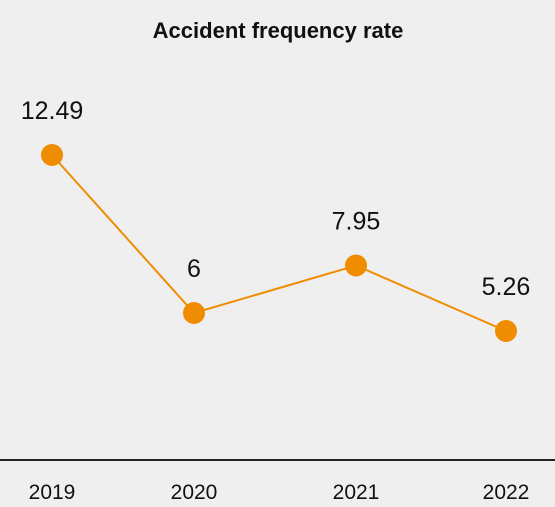 This screenshot has height=507, width=555. Describe the element at coordinates (278, 30) in the screenshot. I see `chart-title: Accident frequency rate` at that location.